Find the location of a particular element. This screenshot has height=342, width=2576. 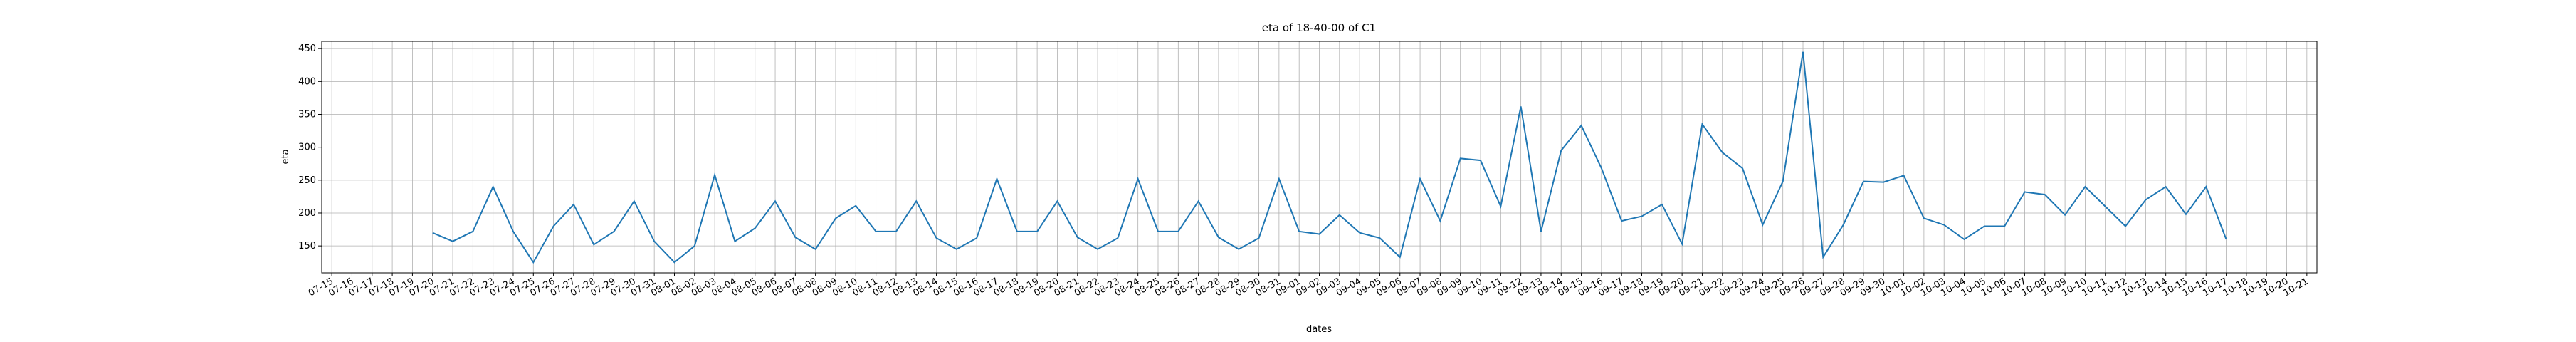

x-axis-label: dates is located at coordinates (1319, 329).